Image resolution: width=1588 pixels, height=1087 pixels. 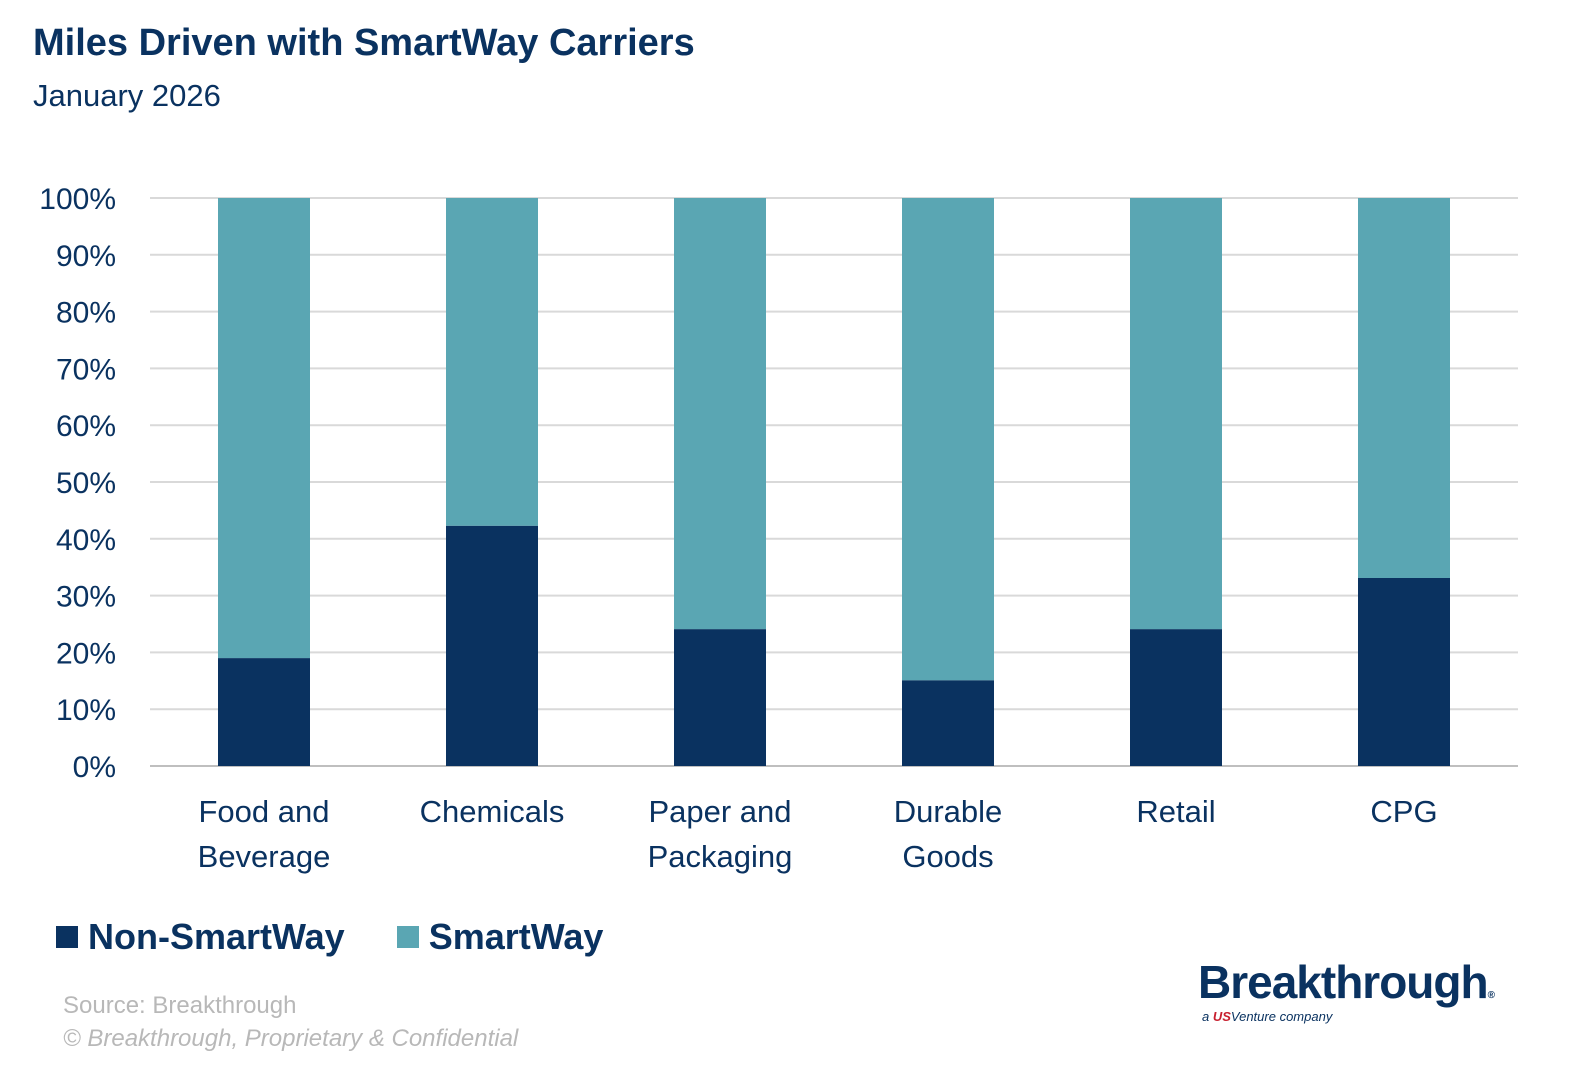 What do you see at coordinates (86, 426) in the screenshot?
I see `y-tick-label: 60%` at bounding box center [86, 426].